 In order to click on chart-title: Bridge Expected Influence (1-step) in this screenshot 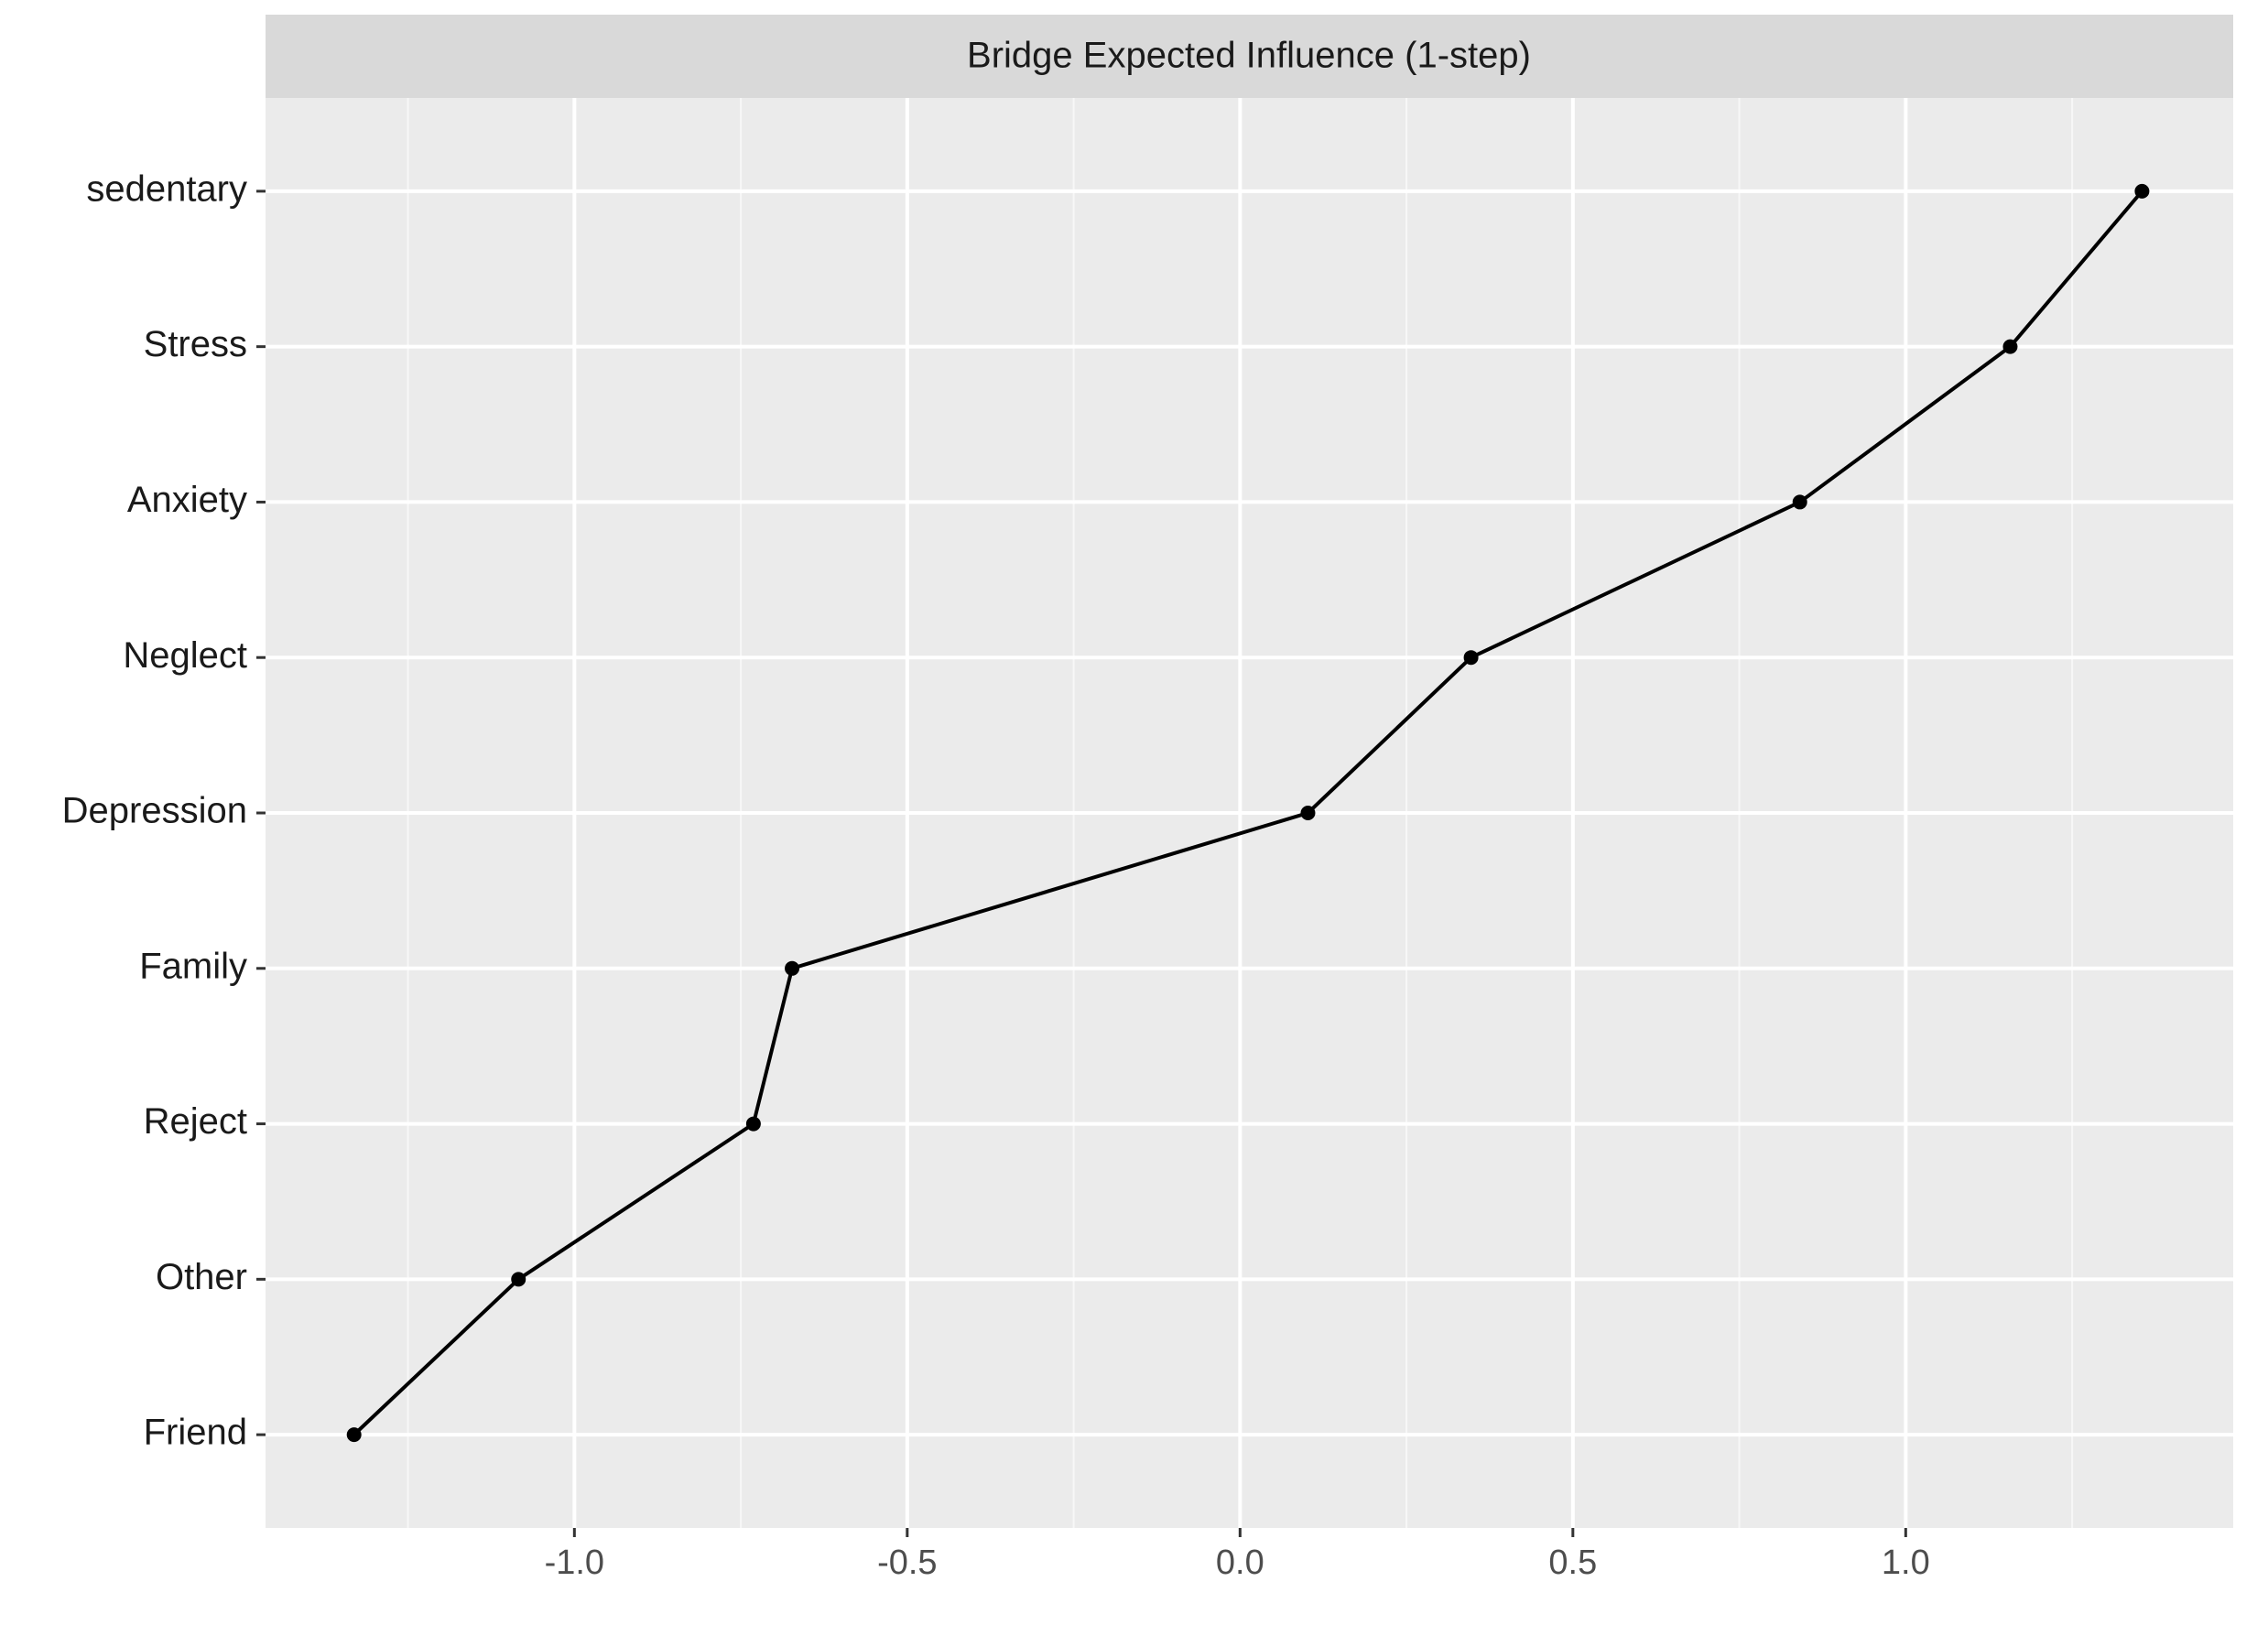, I will do `click(1249, 56)`.